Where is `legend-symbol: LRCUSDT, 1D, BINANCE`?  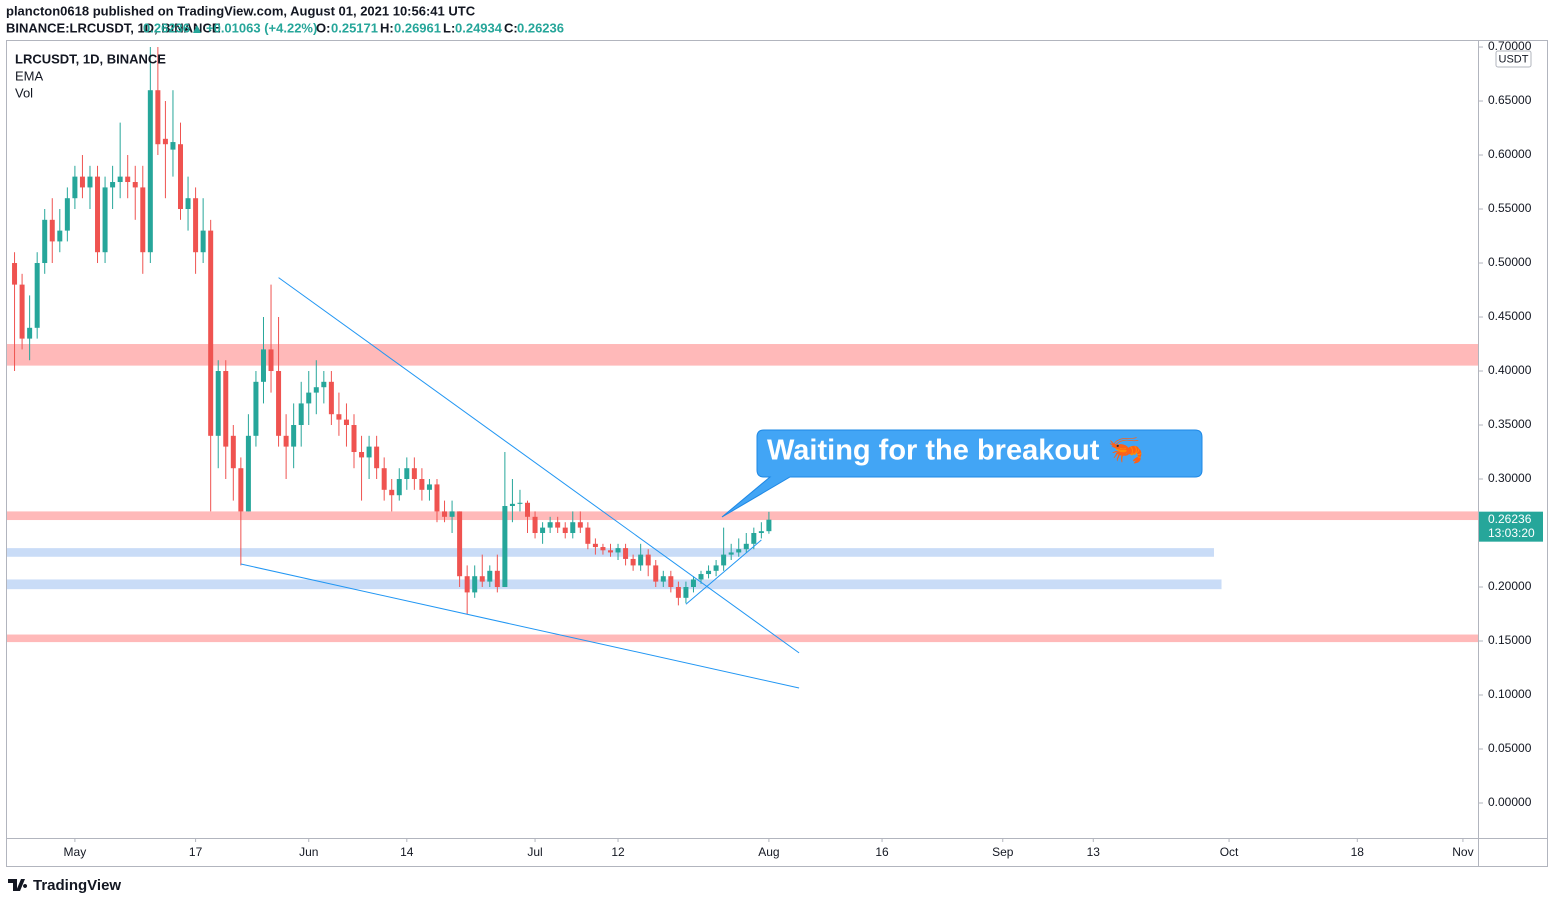 legend-symbol: LRCUSDT, 1D, BINANCE is located at coordinates (90, 58).